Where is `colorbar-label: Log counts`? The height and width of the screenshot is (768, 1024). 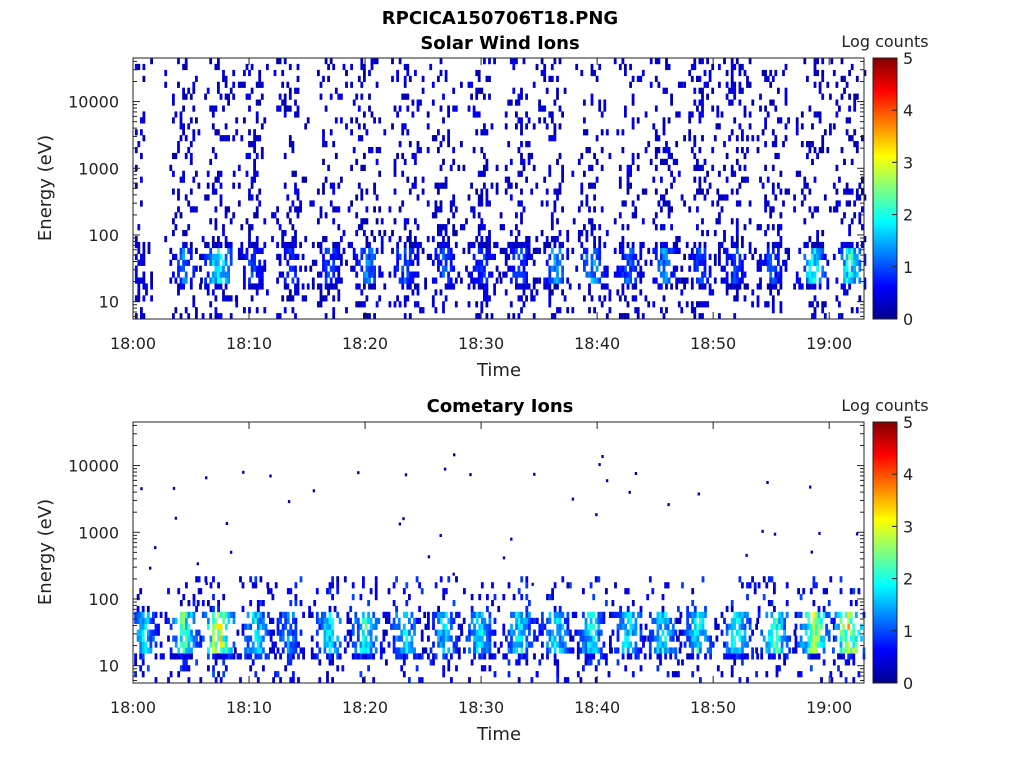
colorbar-label: Log counts is located at coordinates (884, 41).